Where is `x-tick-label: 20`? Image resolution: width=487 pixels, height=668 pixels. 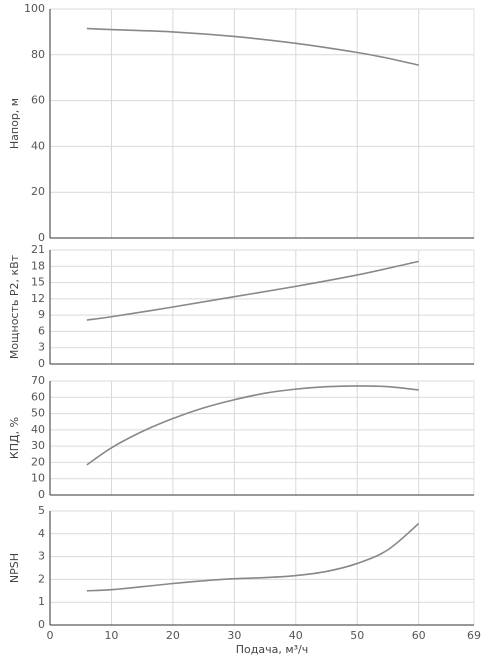
x-tick-label: 20 is located at coordinates (173, 635).